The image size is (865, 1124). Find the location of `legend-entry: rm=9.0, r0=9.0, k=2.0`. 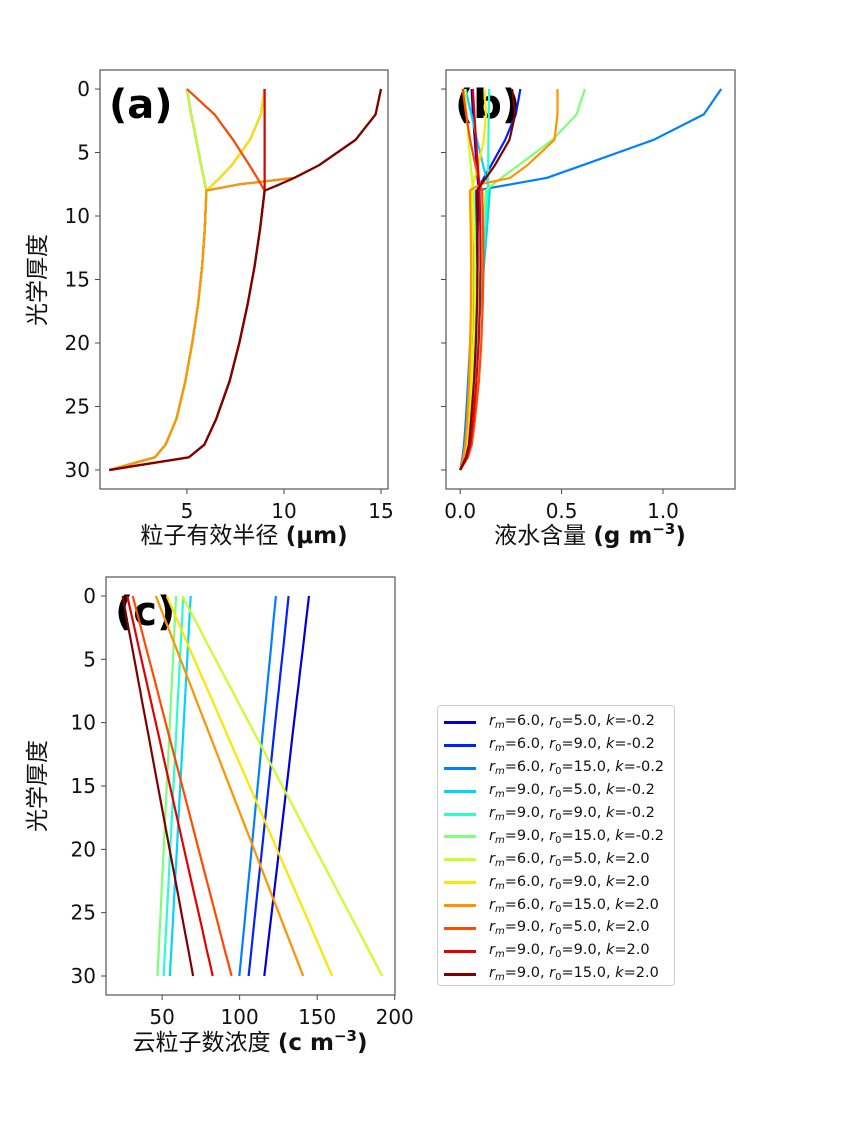

legend-entry: rm=9.0, r0=9.0, k=2.0 is located at coordinates (559, 951).